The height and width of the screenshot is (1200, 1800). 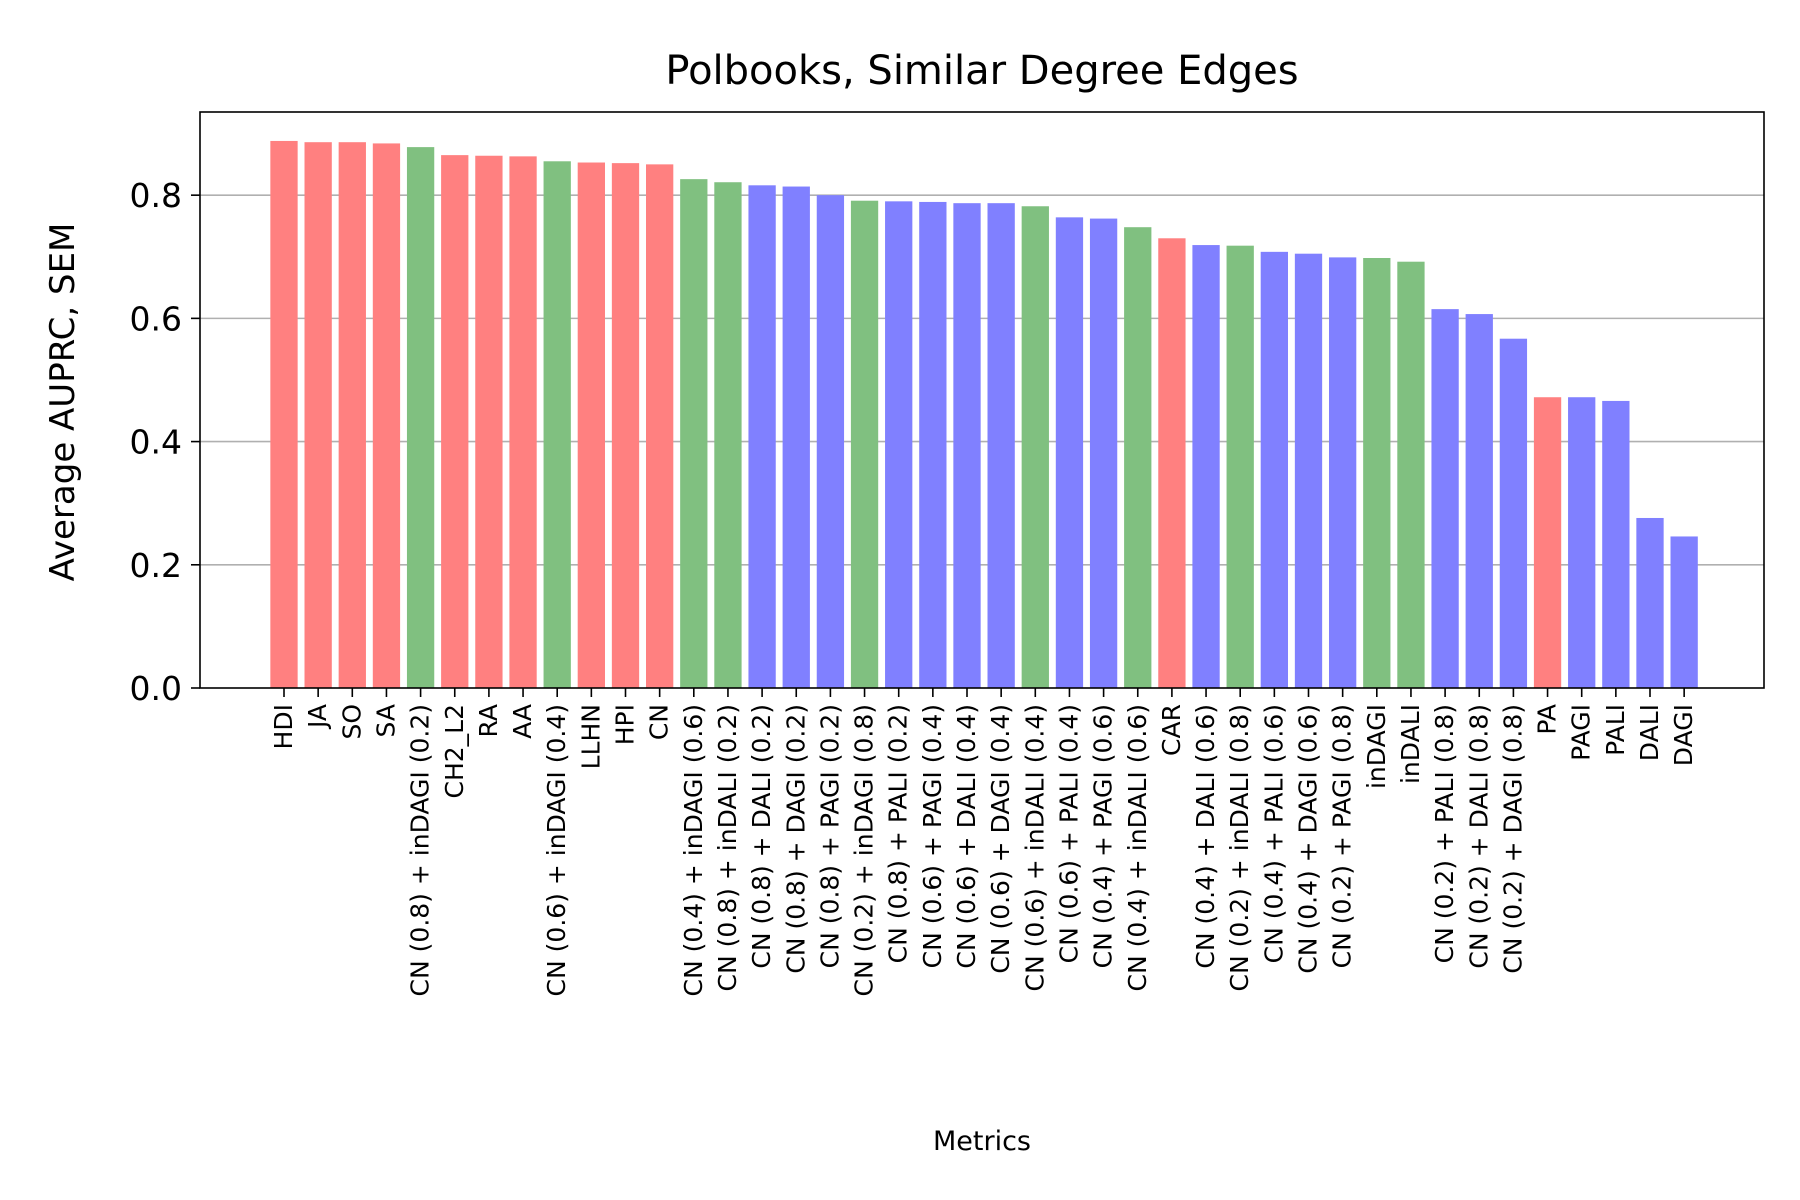 What do you see at coordinates (795, 839) in the screenshot?
I see `x-tick-label: CN (0.8) + DAGI (0.2)` at bounding box center [795, 839].